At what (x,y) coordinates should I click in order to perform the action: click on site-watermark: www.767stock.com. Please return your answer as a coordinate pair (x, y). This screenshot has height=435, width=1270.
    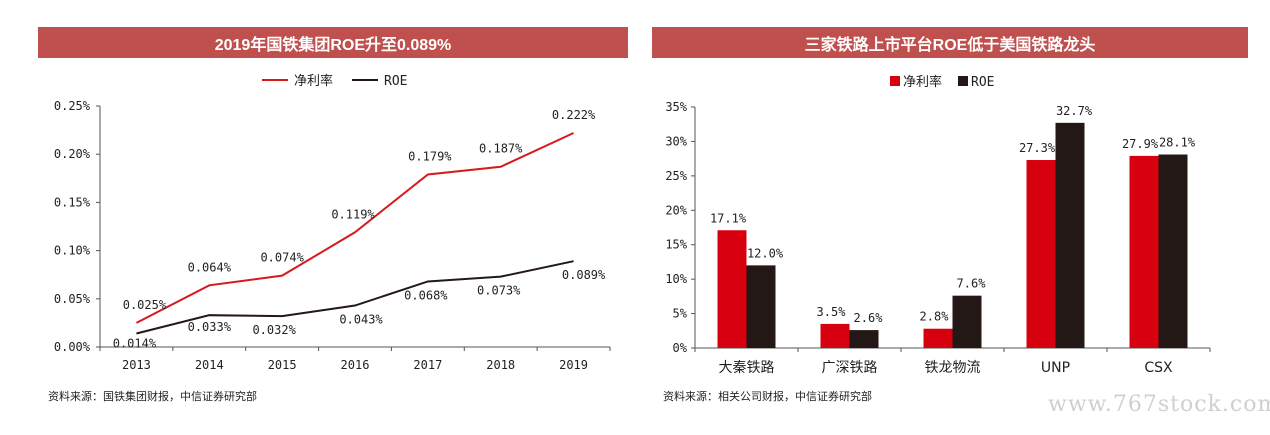
    Looking at the image, I should click on (1159, 404).